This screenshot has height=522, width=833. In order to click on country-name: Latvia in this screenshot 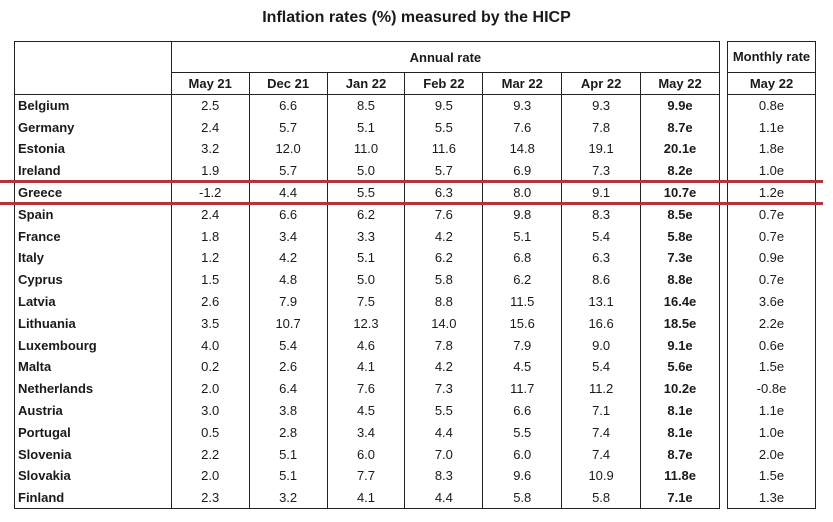, I will do `click(93, 301)`.